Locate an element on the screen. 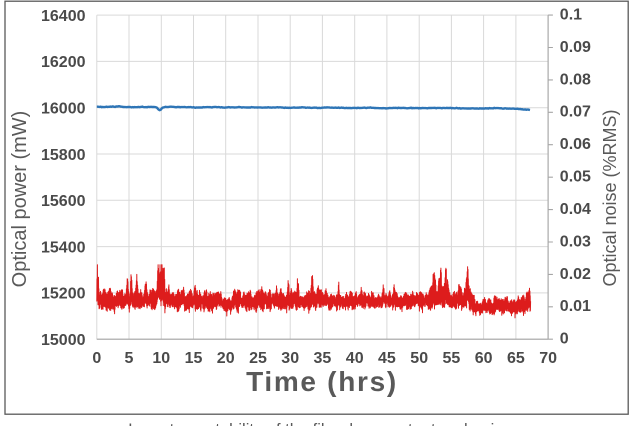  svg-text: 0.08 is located at coordinates (575, 79).